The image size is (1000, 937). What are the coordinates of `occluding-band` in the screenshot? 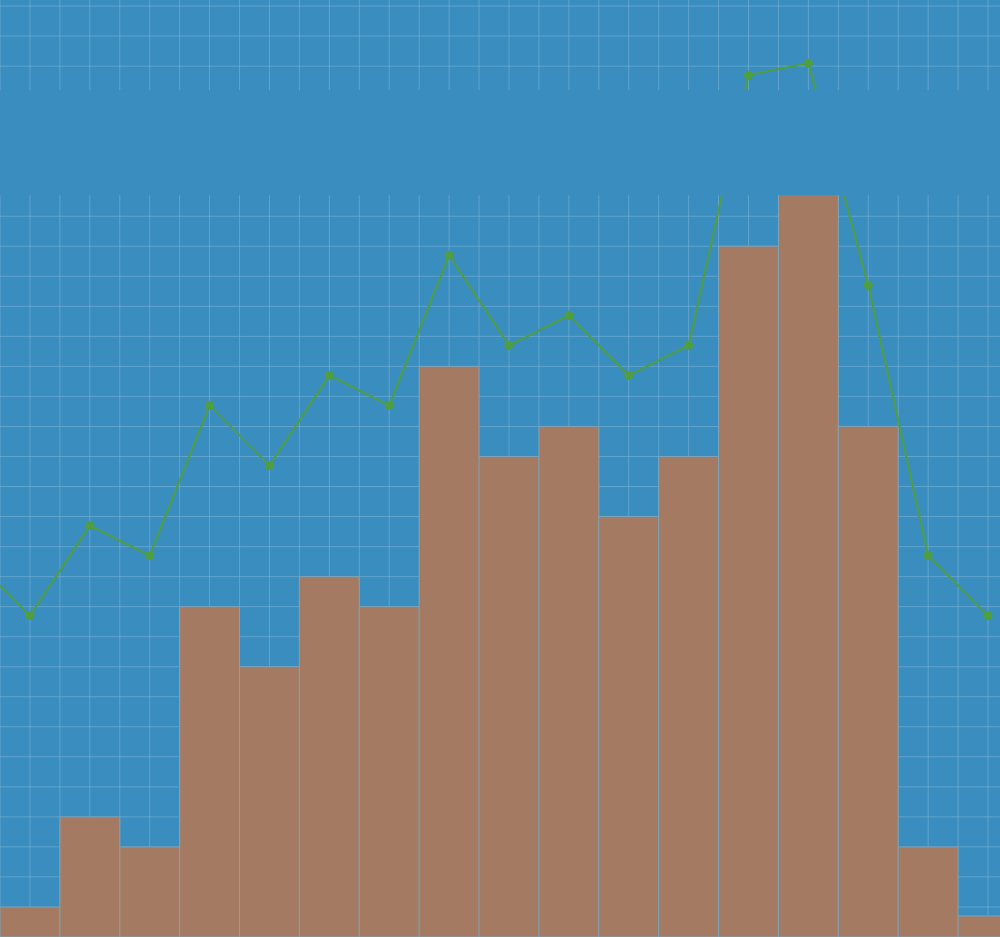 It's located at (500, 143).